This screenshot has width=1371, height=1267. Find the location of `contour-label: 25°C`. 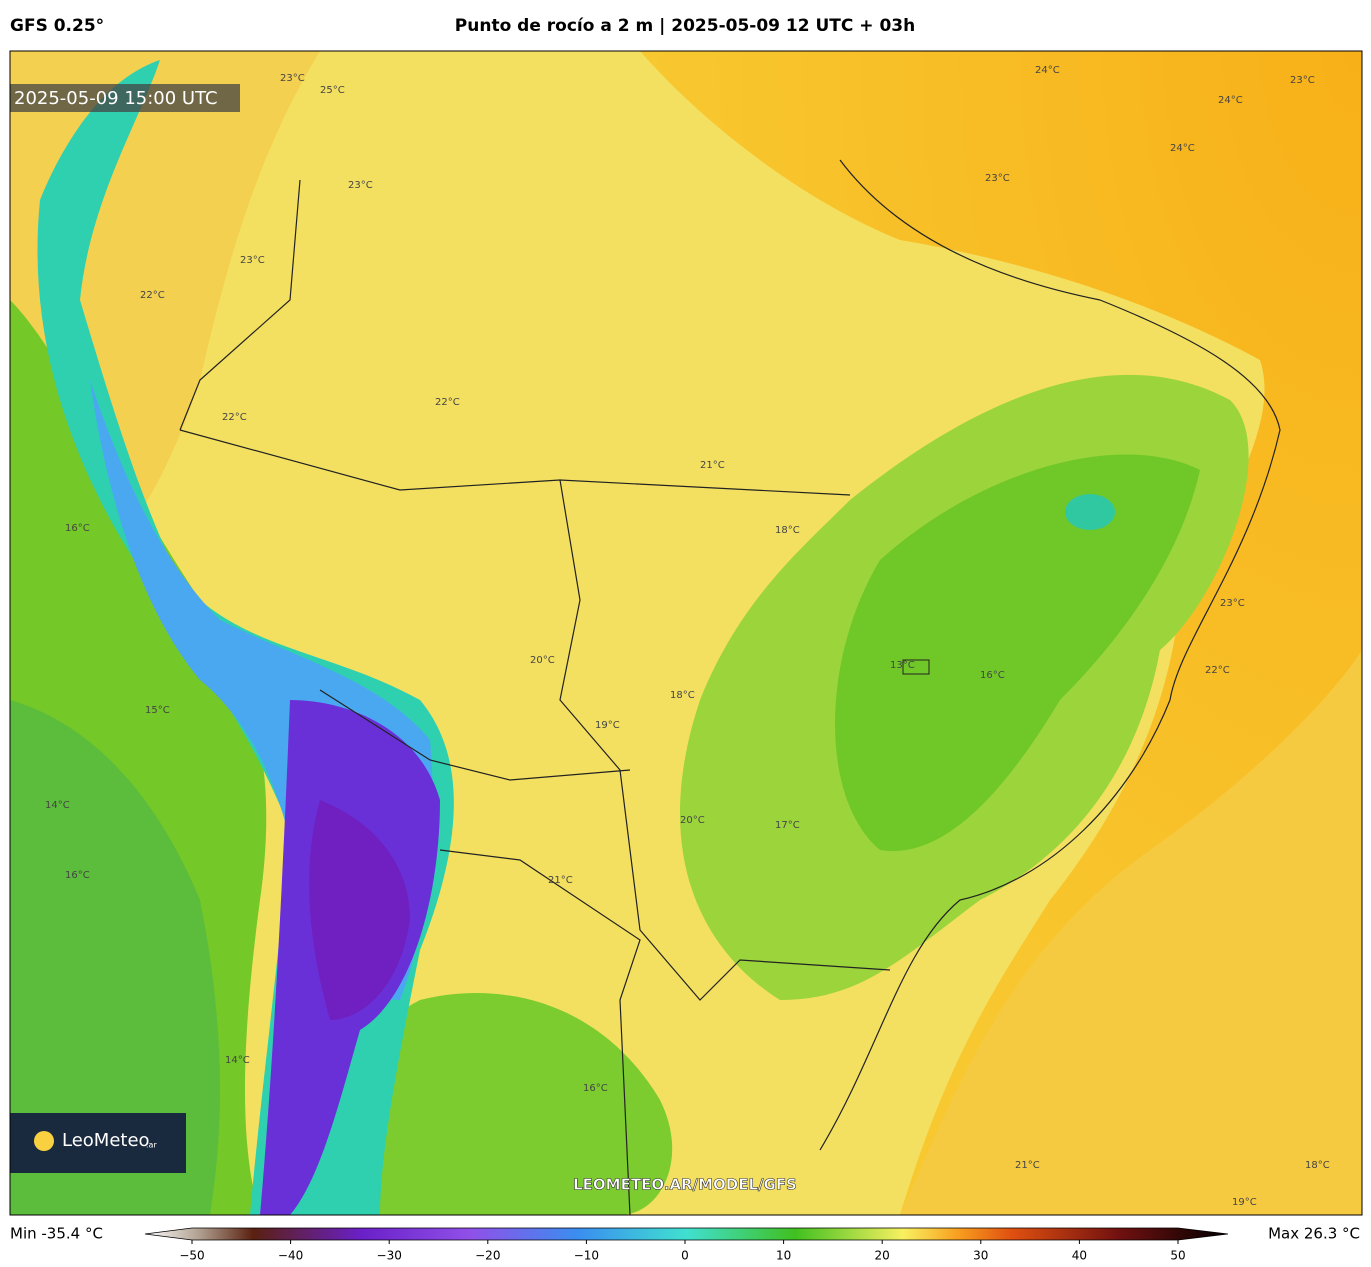

contour-label: 25°C is located at coordinates (332, 90).